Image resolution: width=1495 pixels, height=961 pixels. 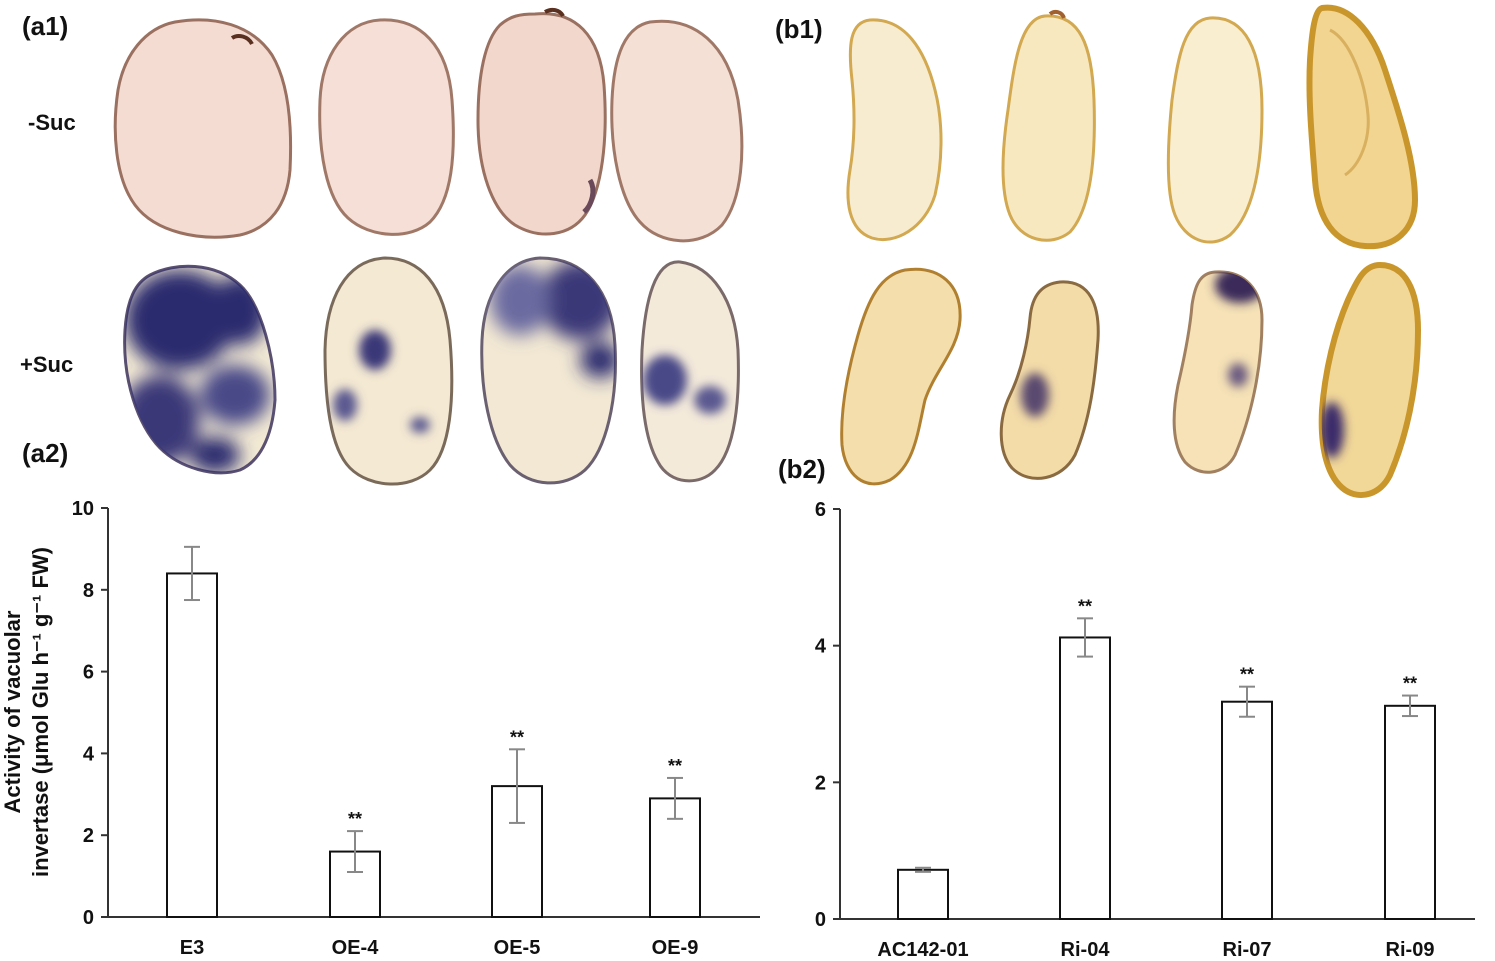 What do you see at coordinates (45, 26) in the screenshot?
I see `panel-label-a1: (a1)` at bounding box center [45, 26].